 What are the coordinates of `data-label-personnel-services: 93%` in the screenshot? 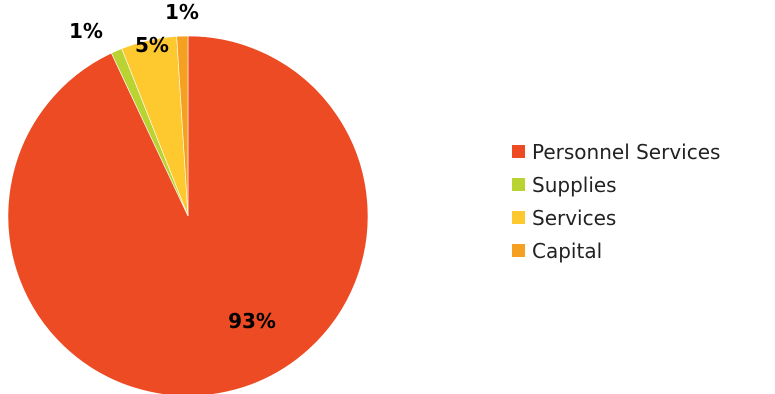 It's located at (252, 321).